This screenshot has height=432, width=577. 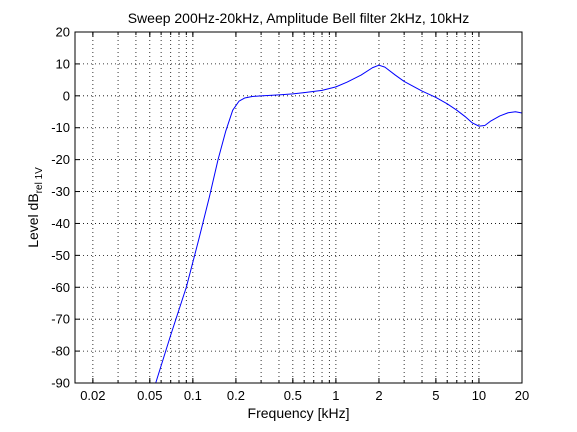 What do you see at coordinates (60, 127) in the screenshot?
I see `y-tick-label: -10` at bounding box center [60, 127].